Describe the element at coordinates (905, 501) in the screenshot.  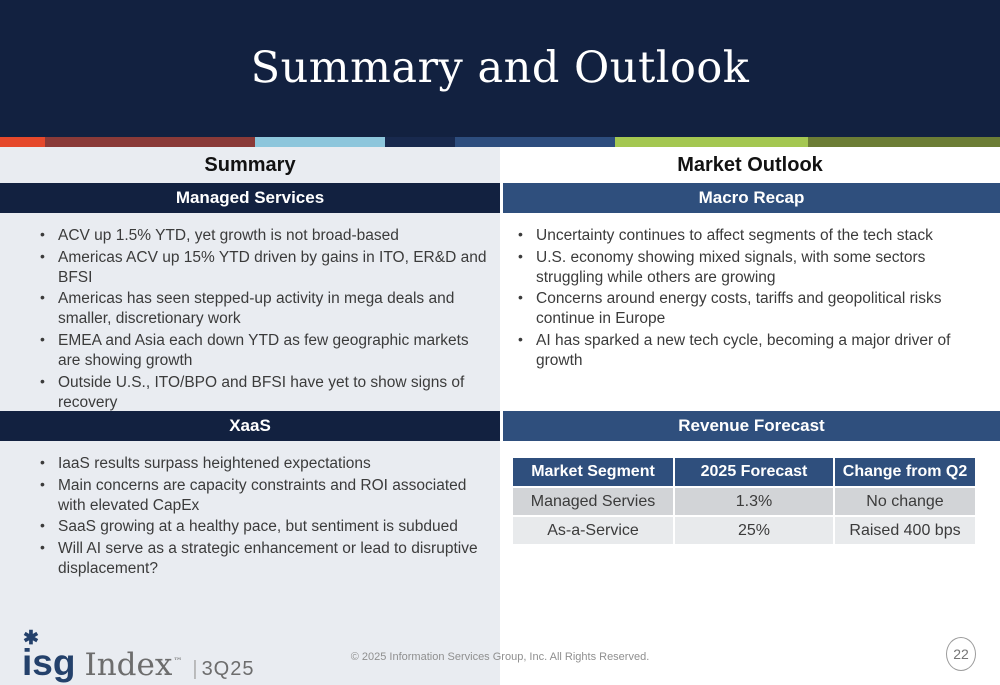
I see `table-cell: No change` at that location.